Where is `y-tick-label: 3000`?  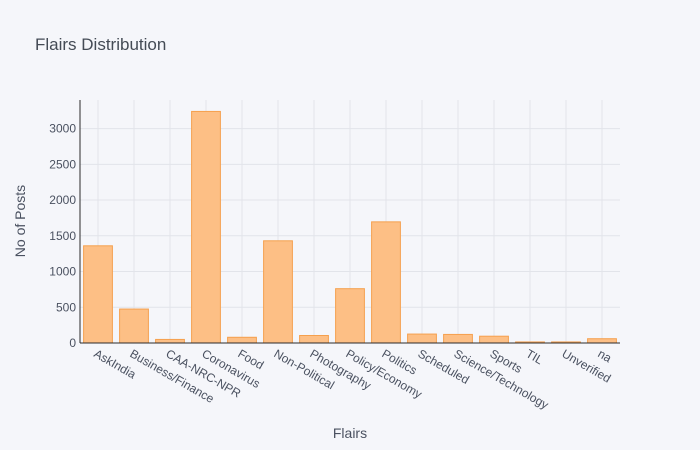
y-tick-label: 3000 is located at coordinates (62, 129).